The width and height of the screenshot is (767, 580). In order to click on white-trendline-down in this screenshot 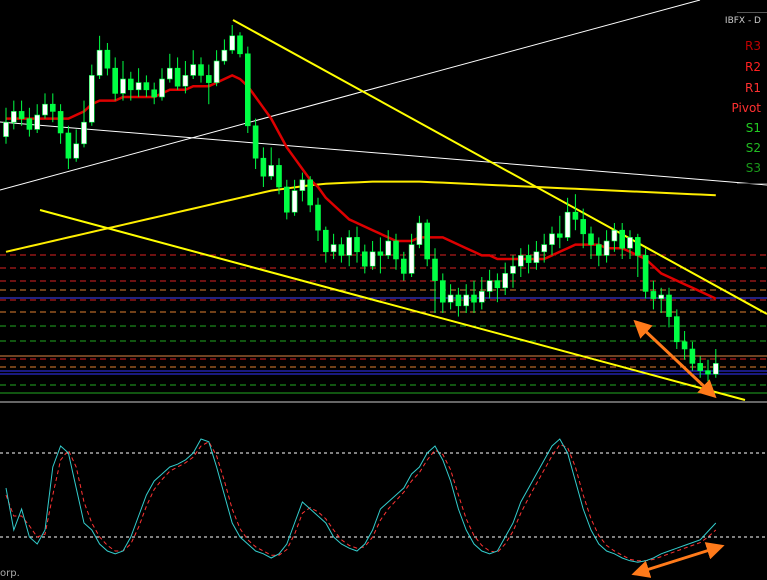, I will do `click(383, 153)`.